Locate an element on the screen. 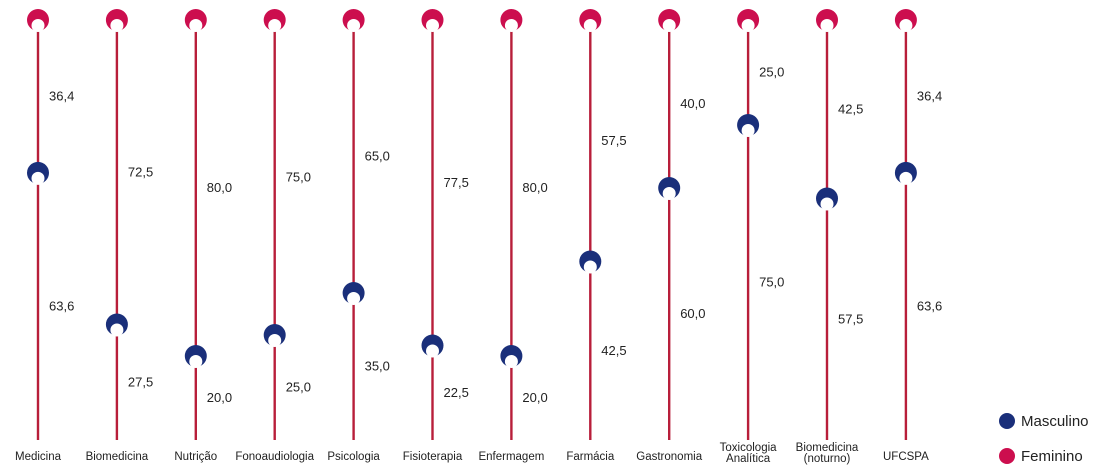 This screenshot has width=1104, height=466. legend-label: Feminino is located at coordinates (1052, 456).